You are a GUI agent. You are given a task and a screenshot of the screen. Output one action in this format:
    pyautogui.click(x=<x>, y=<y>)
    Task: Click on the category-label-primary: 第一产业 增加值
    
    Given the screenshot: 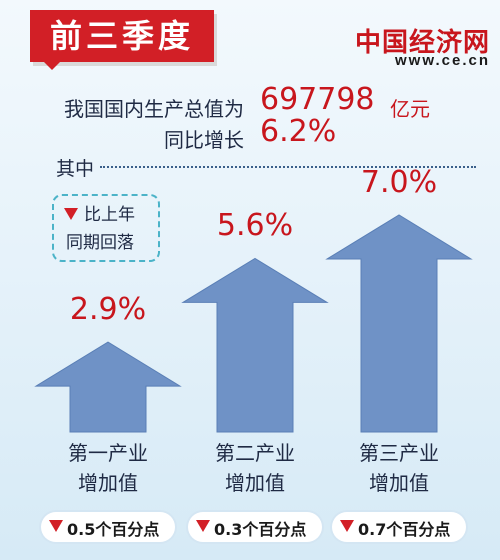 What is the action you would take?
    pyautogui.click(x=108, y=468)
    